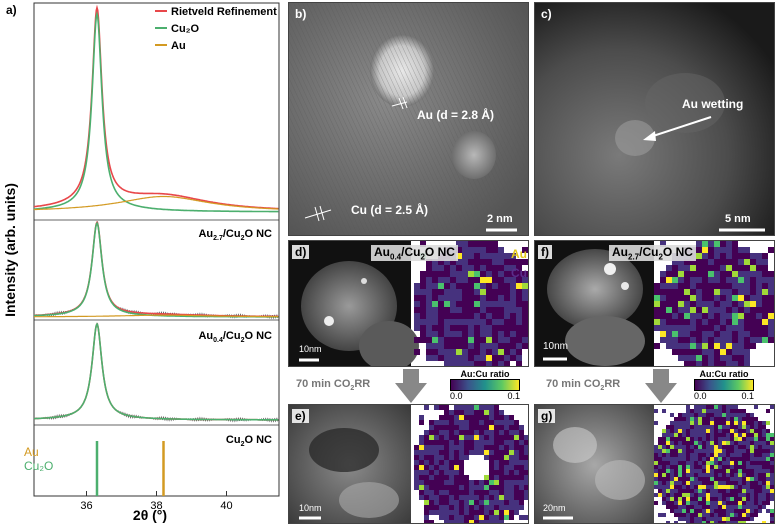 The width and height of the screenshot is (777, 527). Describe the element at coordinates (156, 316) in the screenshot. I see `au-component-au04` at that location.